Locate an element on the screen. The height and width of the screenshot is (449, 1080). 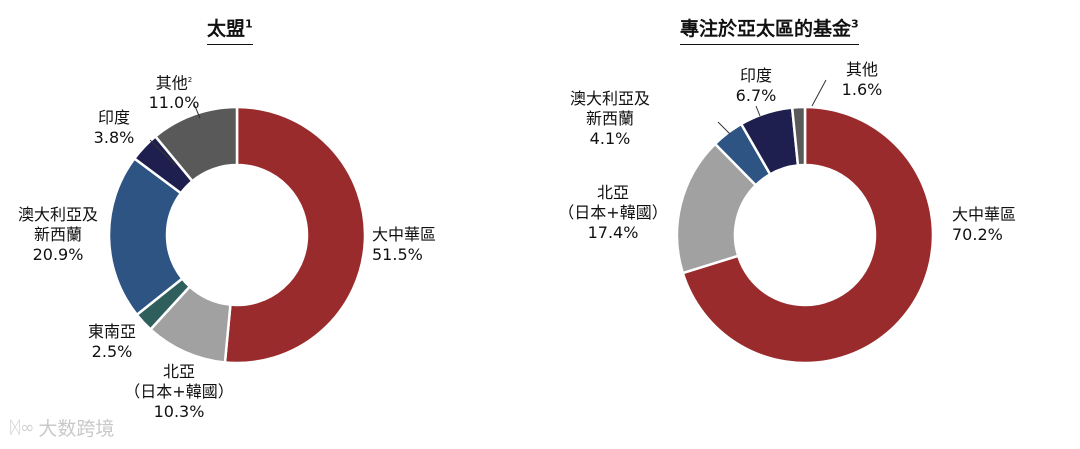
chart-title-right-note: 3 is located at coordinates (855, 24).